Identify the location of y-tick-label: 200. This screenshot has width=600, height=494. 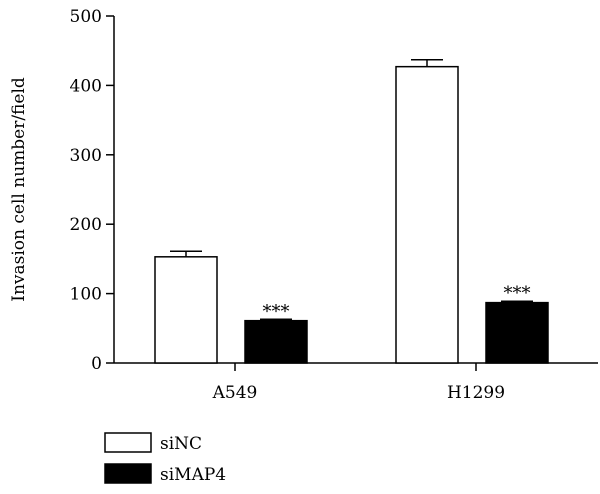
(86, 225).